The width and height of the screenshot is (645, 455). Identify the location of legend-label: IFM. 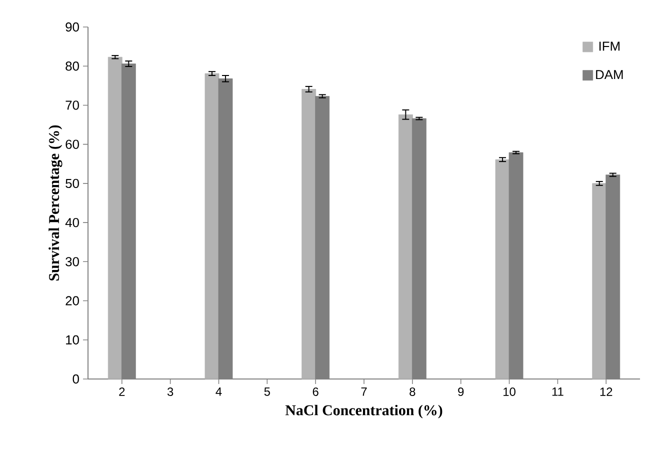
(609, 46).